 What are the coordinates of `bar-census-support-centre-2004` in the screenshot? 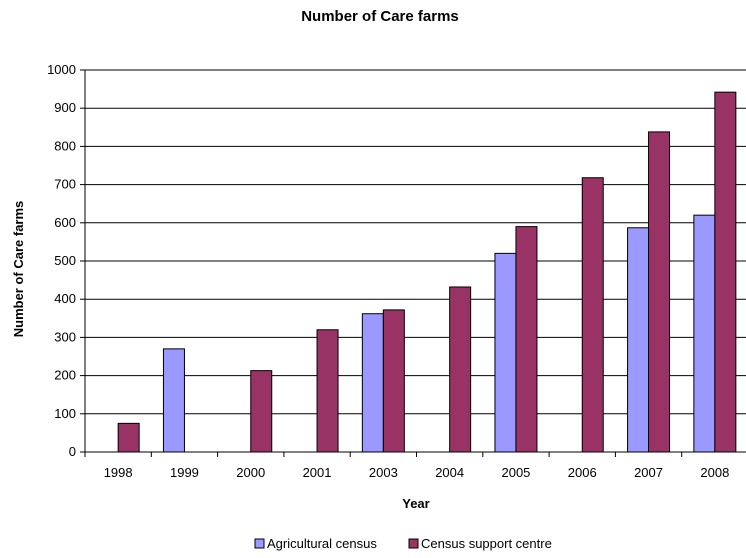 It's located at (460, 369).